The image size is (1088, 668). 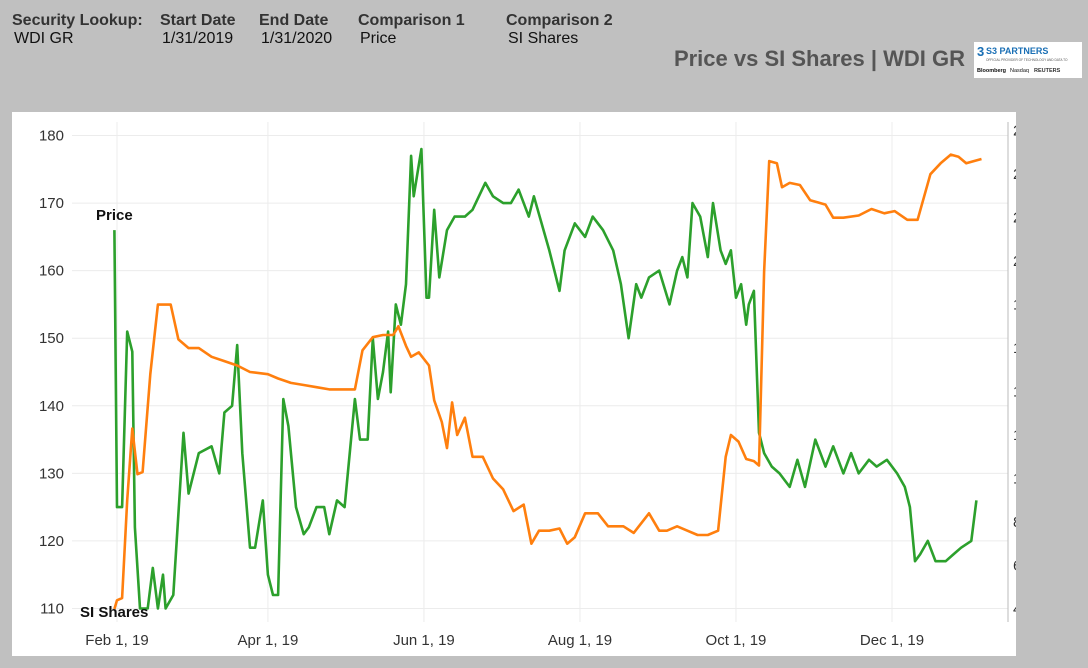 What do you see at coordinates (1014, 348) in the screenshot?
I see `y-right-tick-label: 16M` at bounding box center [1014, 348].